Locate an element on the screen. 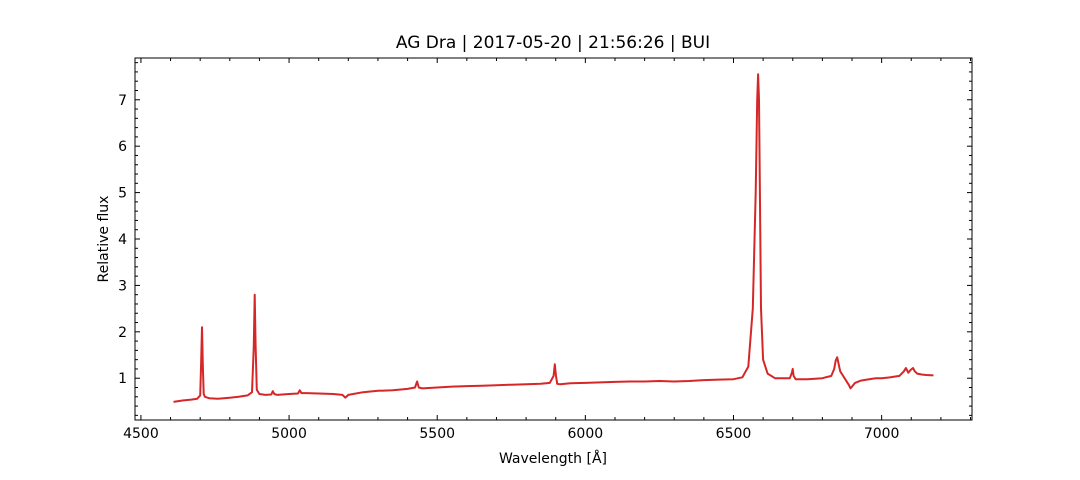 The image size is (1080, 480). x-tick-label: 7000 is located at coordinates (882, 434).